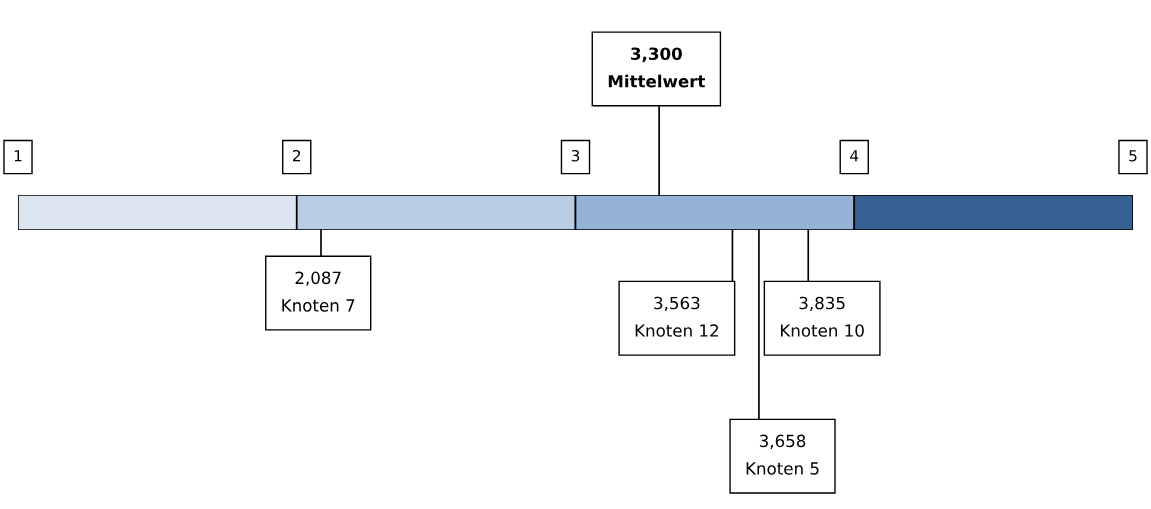 The height and width of the screenshot is (509, 1151). I want to click on x-tick-label: 2, so click(297, 155).